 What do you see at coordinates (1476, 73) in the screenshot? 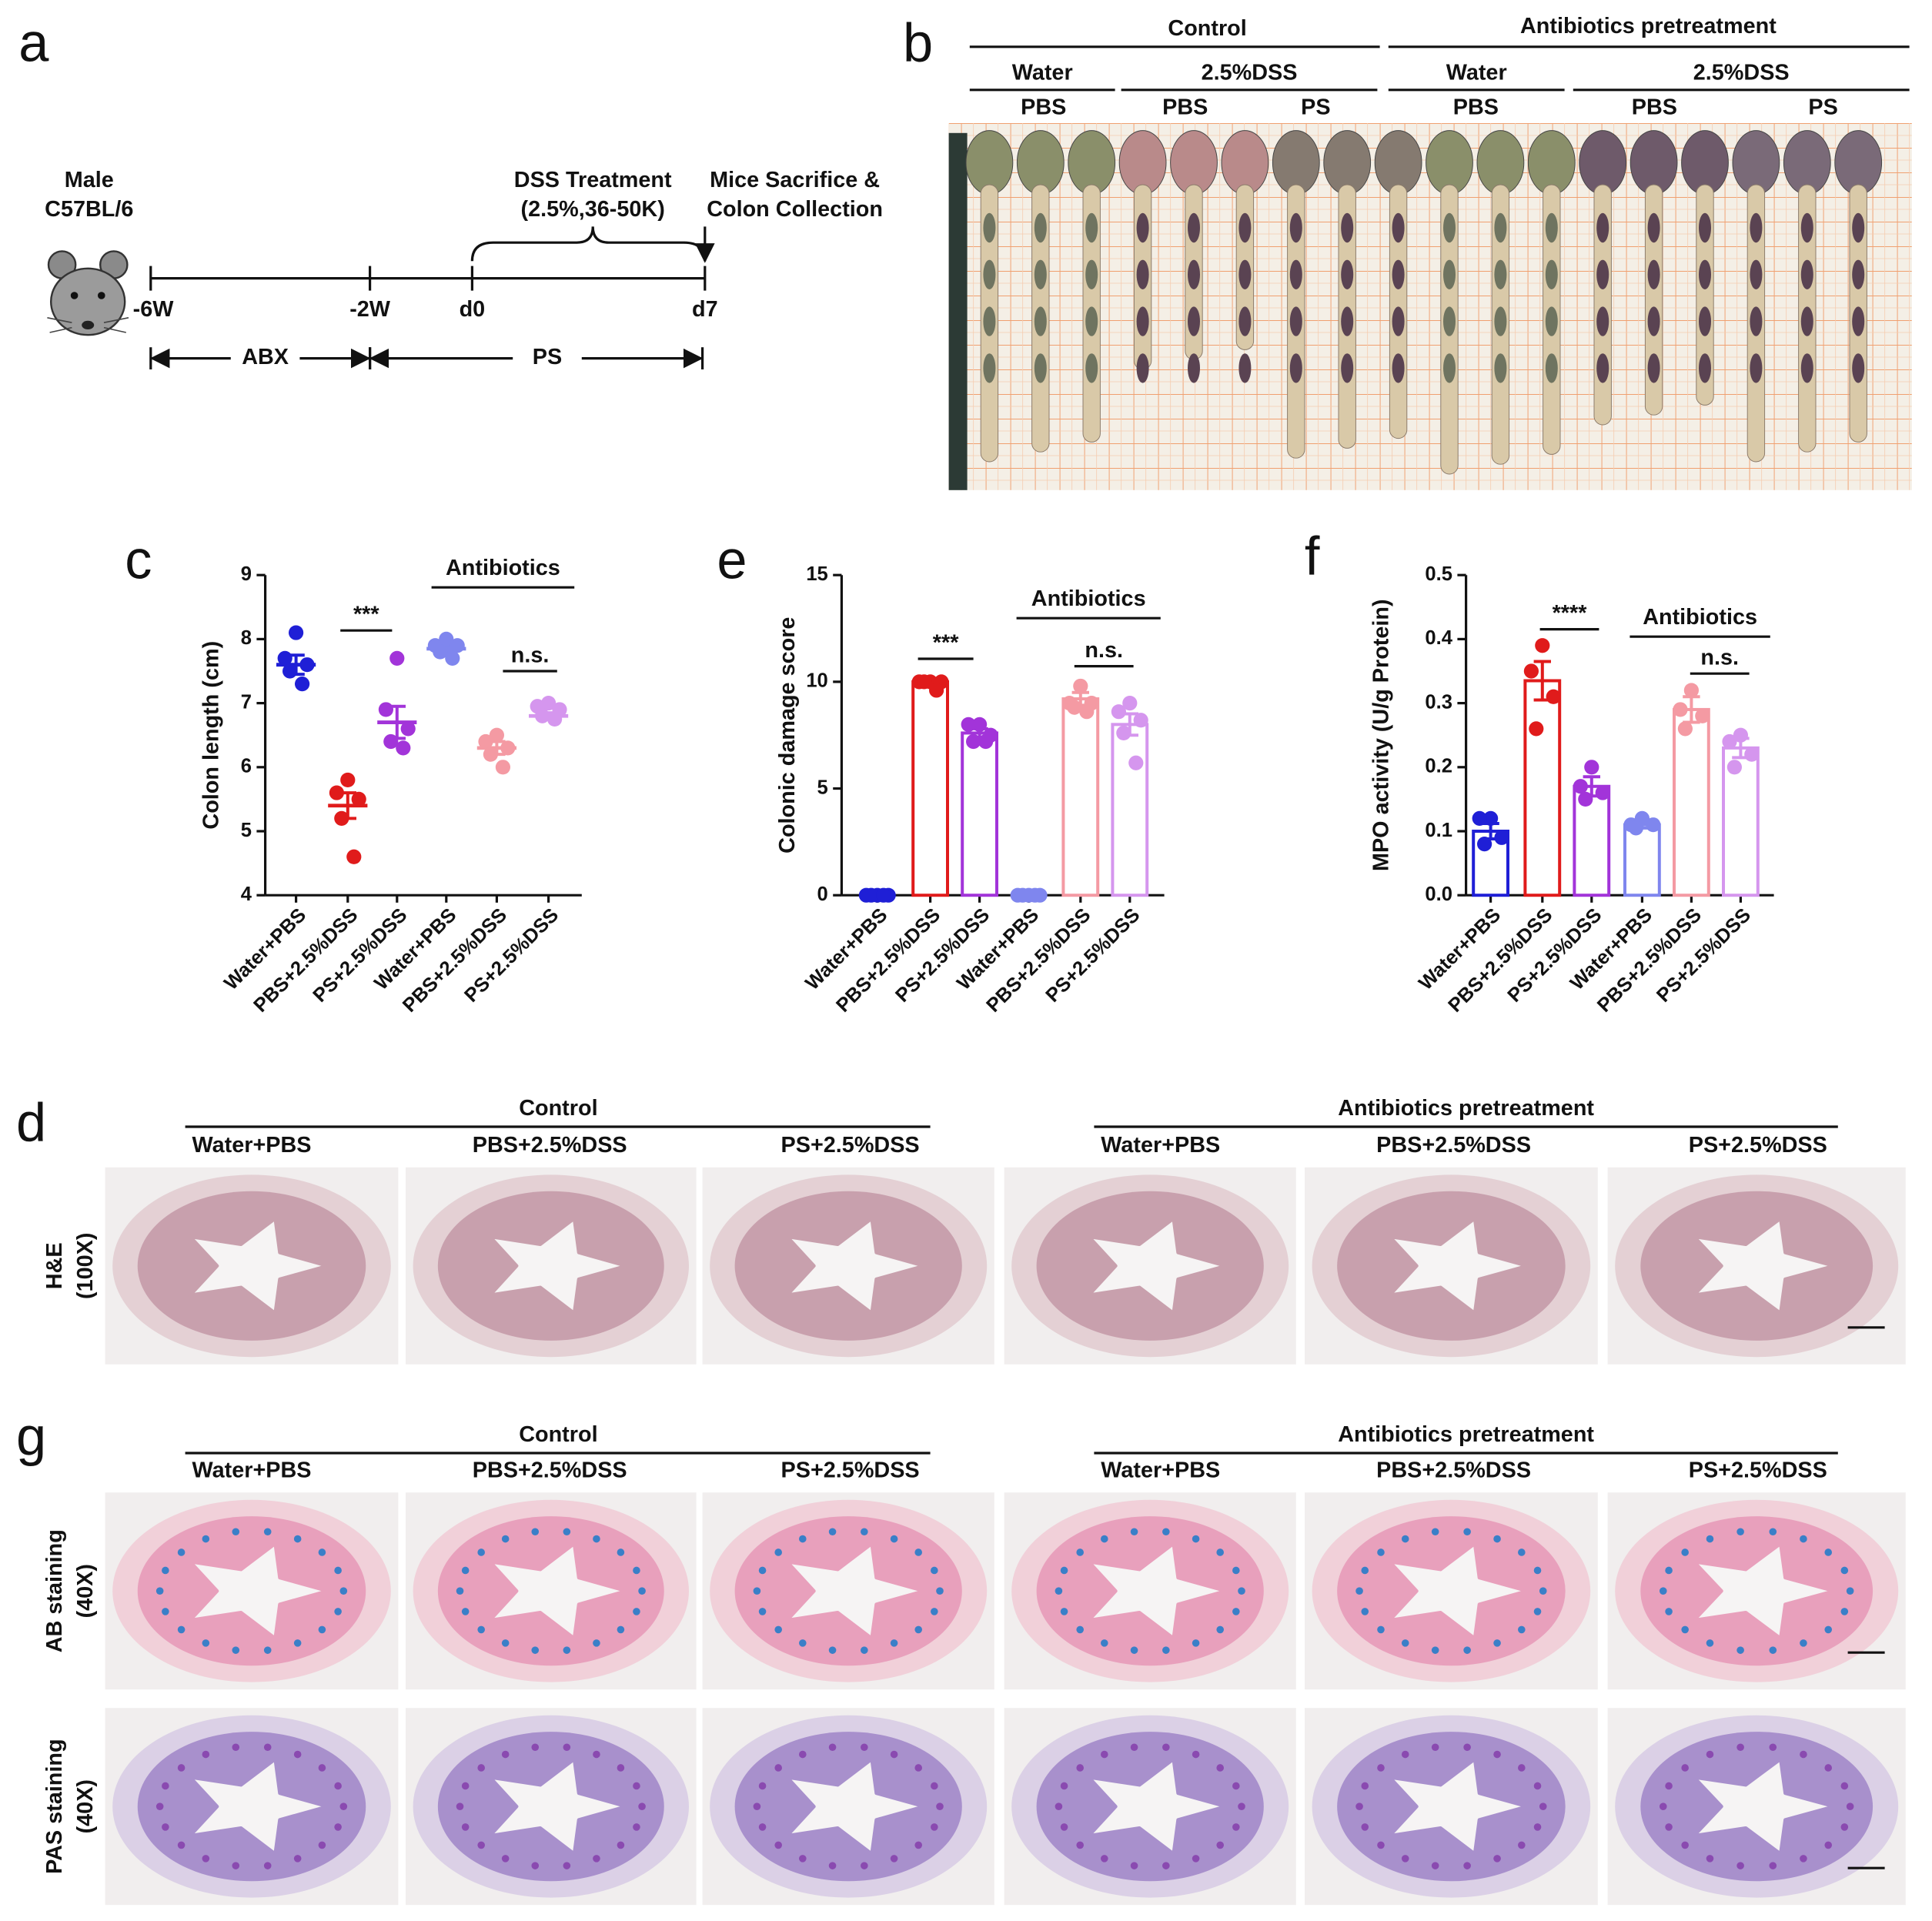
I see `condition-header: Water` at bounding box center [1476, 73].